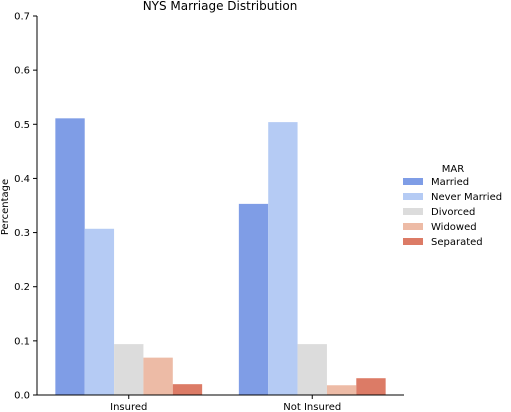 This screenshot has width=511, height=412. What do you see at coordinates (453, 212) in the screenshot?
I see `legend-label: Divorced` at bounding box center [453, 212].